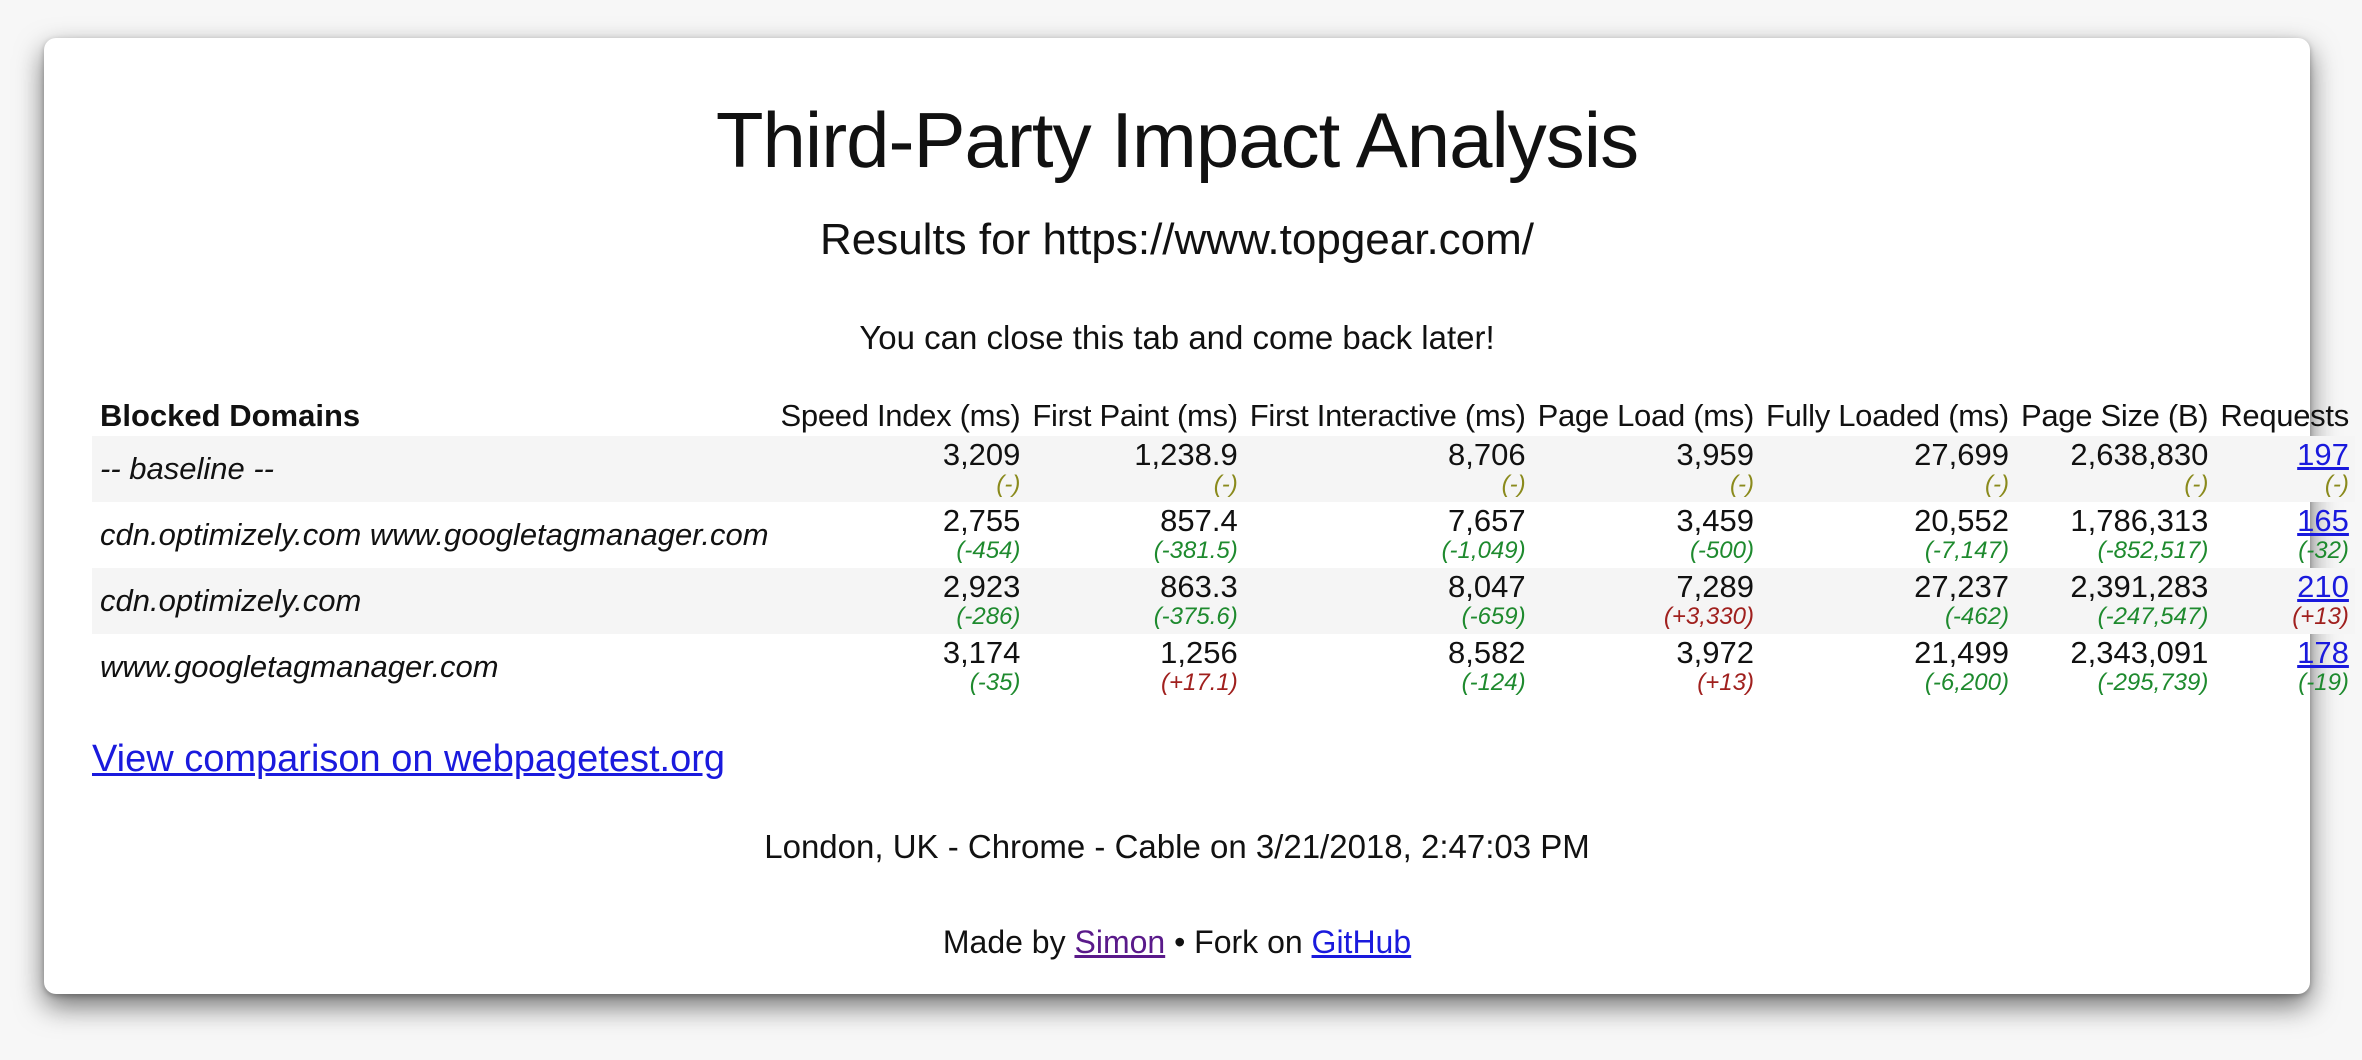  I want to click on requests-link: 165, so click(2323, 520).